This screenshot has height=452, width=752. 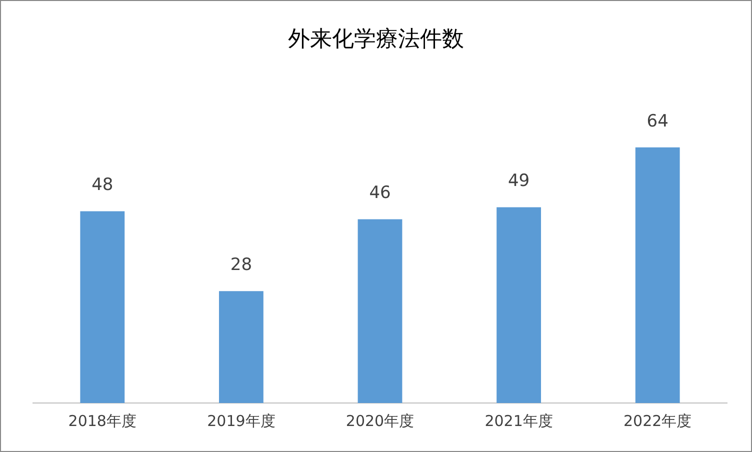 I want to click on x-tick-label: 2022年度, so click(x=658, y=421).